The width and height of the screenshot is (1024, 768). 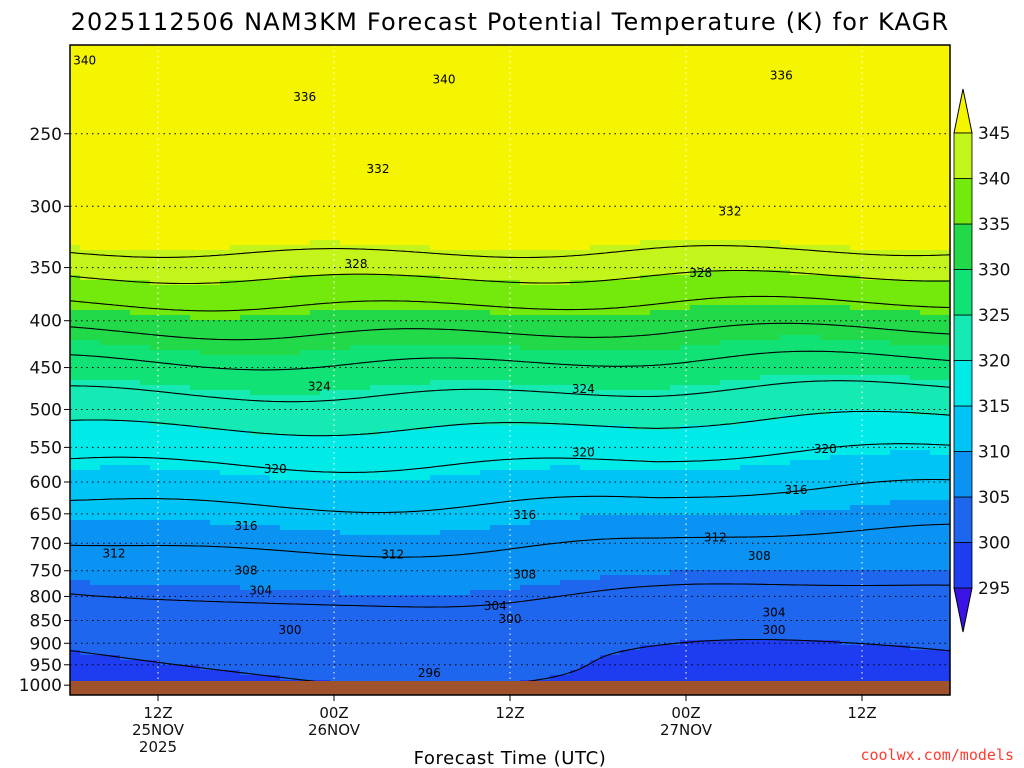 What do you see at coordinates (157, 713) in the screenshot?
I see `x-tick-label: 12Z` at bounding box center [157, 713].